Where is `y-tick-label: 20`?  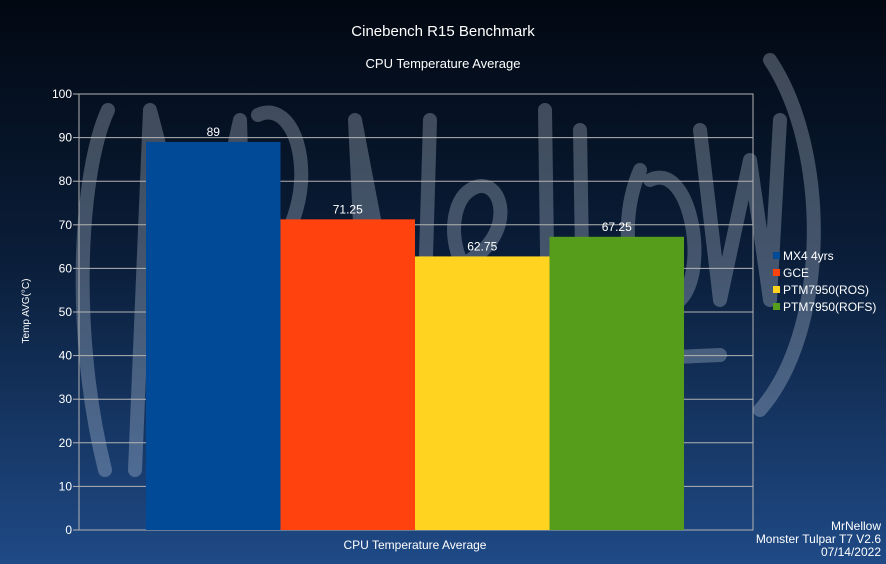 y-tick-label: 20 is located at coordinates (66, 443).